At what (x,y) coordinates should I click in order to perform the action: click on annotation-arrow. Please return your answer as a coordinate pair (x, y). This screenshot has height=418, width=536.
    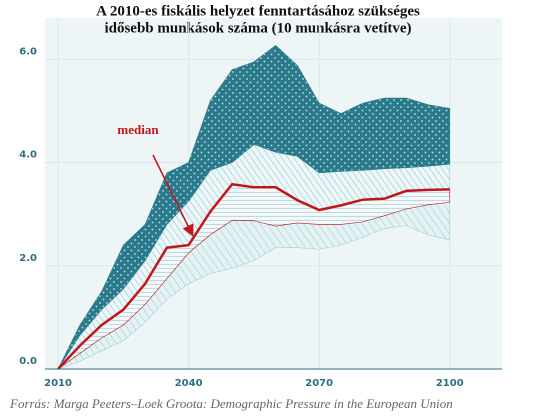
    Looking at the image, I should click on (173, 195).